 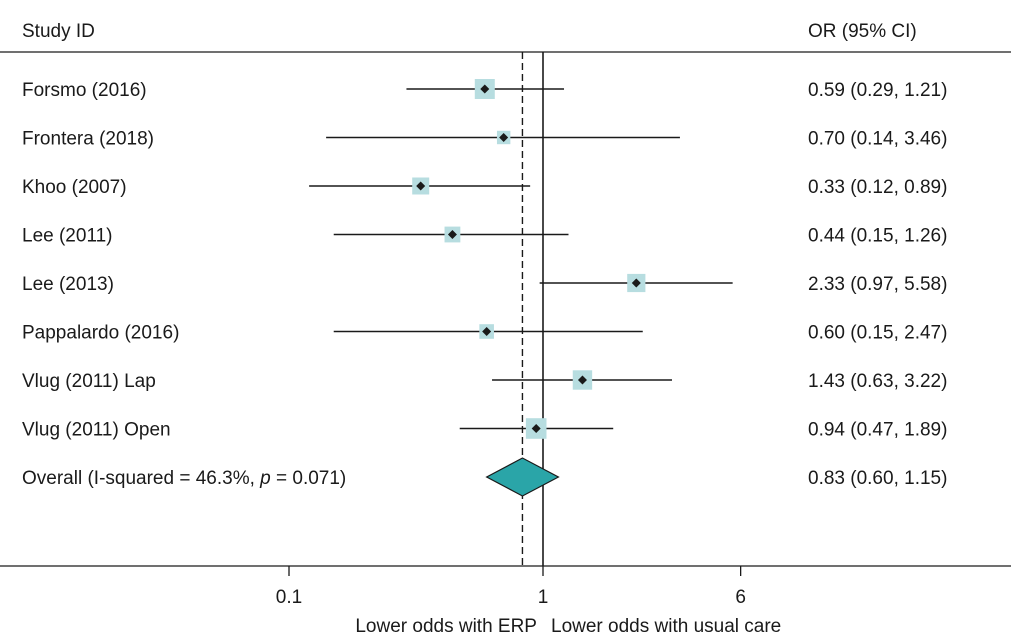 I want to click on study-row: Lee (2013) 2.33 (0.97, 5.58), so click(x=484, y=284).